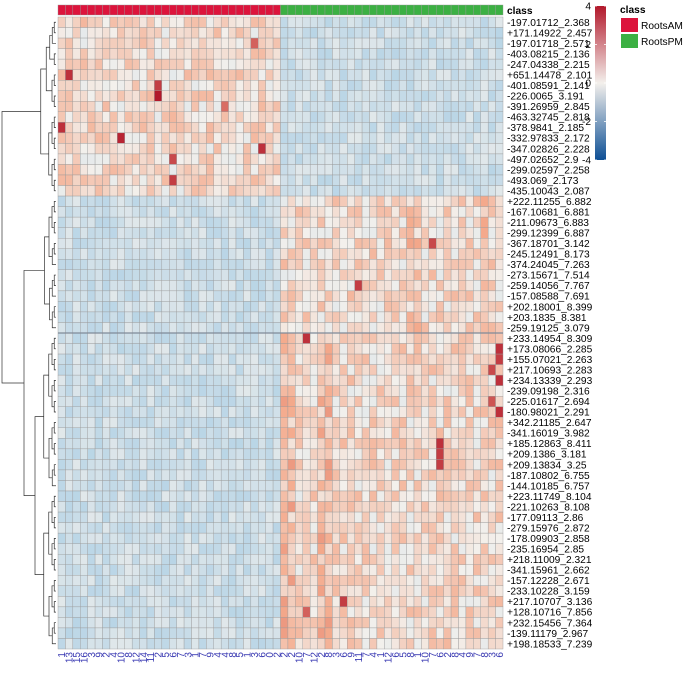  I want to click on column-label: 2, so click(292, 655).